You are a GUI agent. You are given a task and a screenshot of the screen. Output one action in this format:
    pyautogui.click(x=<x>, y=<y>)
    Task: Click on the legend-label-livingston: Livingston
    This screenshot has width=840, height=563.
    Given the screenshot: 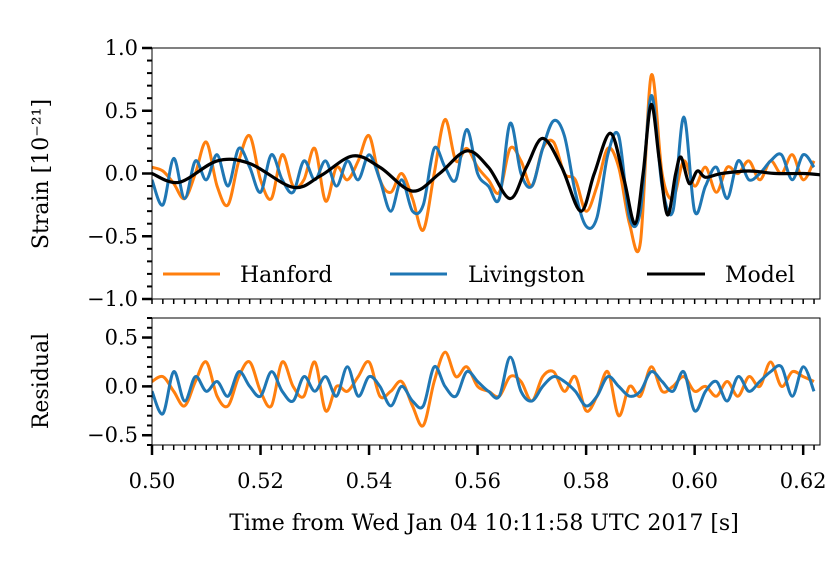 What is the action you would take?
    pyautogui.click(x=526, y=275)
    